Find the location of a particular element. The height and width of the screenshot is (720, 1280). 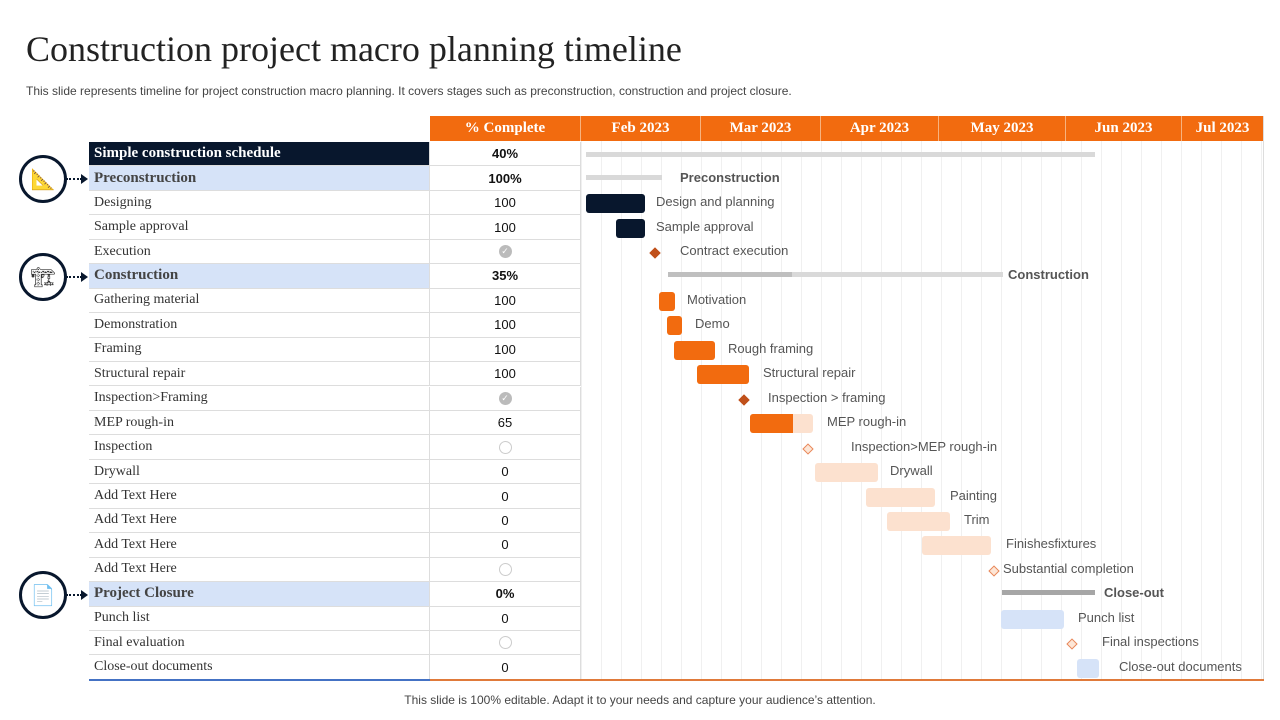

overall-schedule-bar is located at coordinates (840, 155).